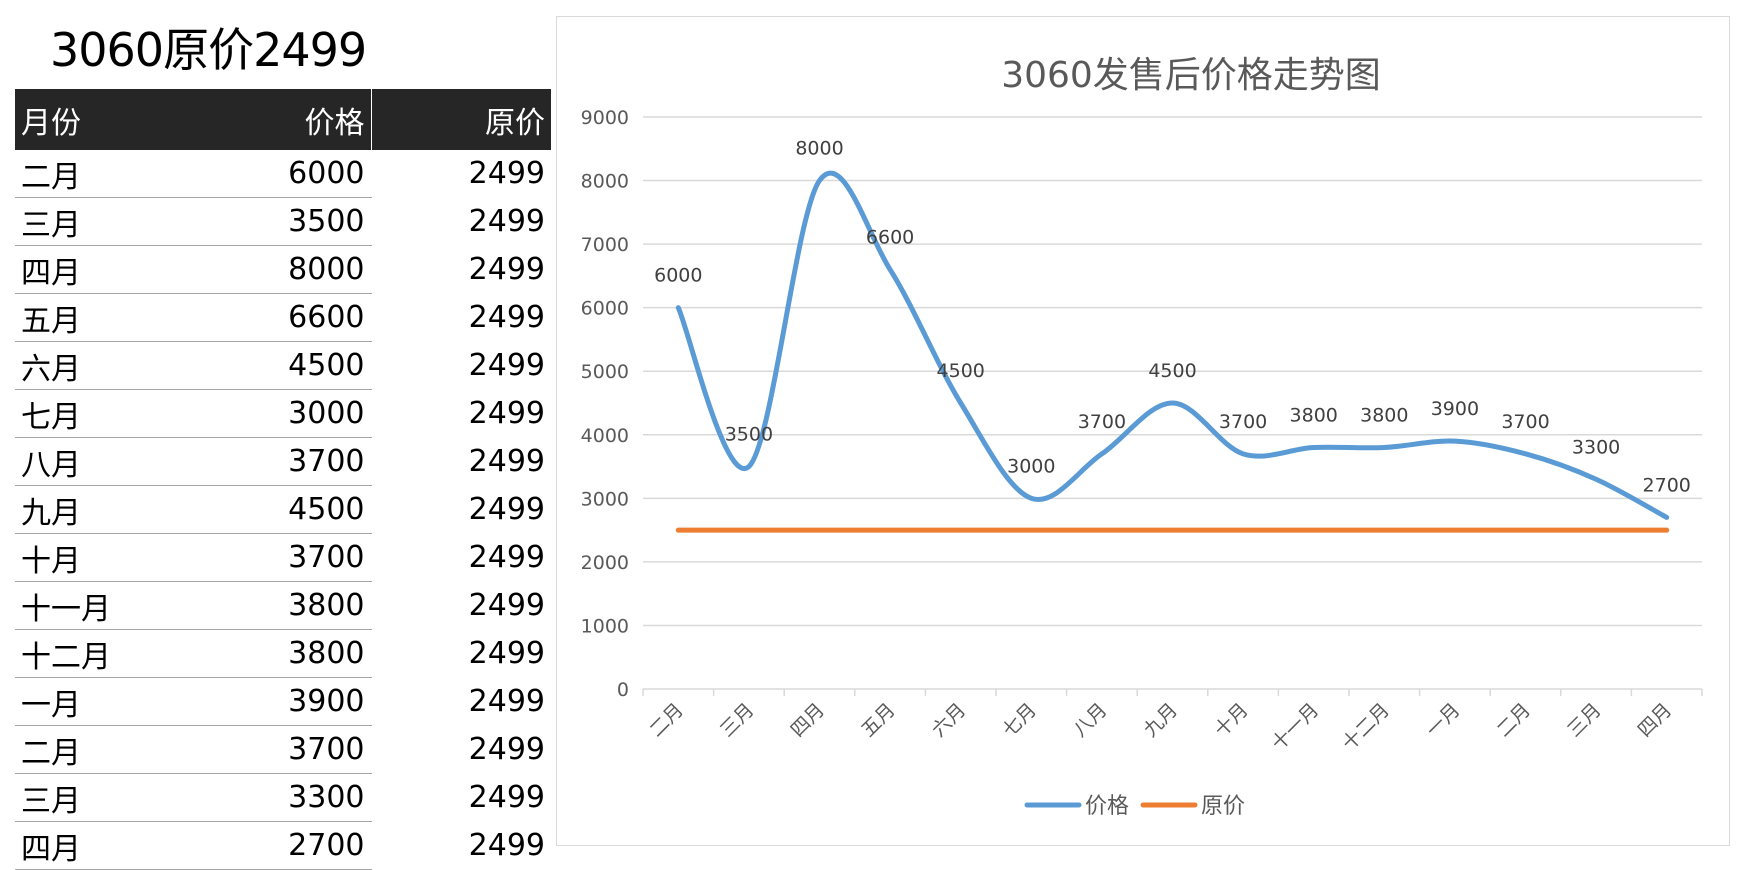 This screenshot has width=1741, height=870. Describe the element at coordinates (102, 605) in the screenshot. I see `cell-month: 十一月` at that location.